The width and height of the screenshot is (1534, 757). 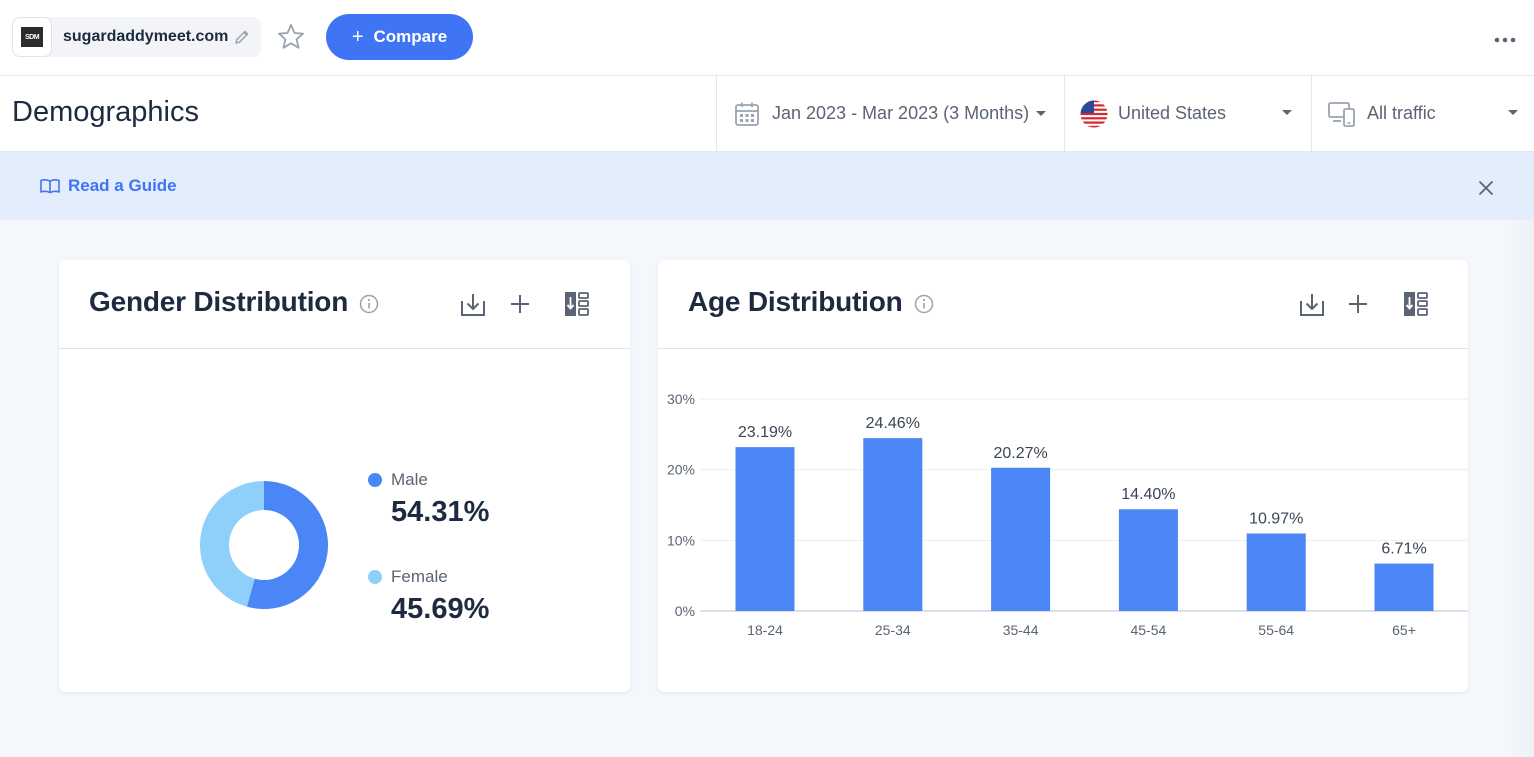 I want to click on country-selector: United States, so click(x=1188, y=113).